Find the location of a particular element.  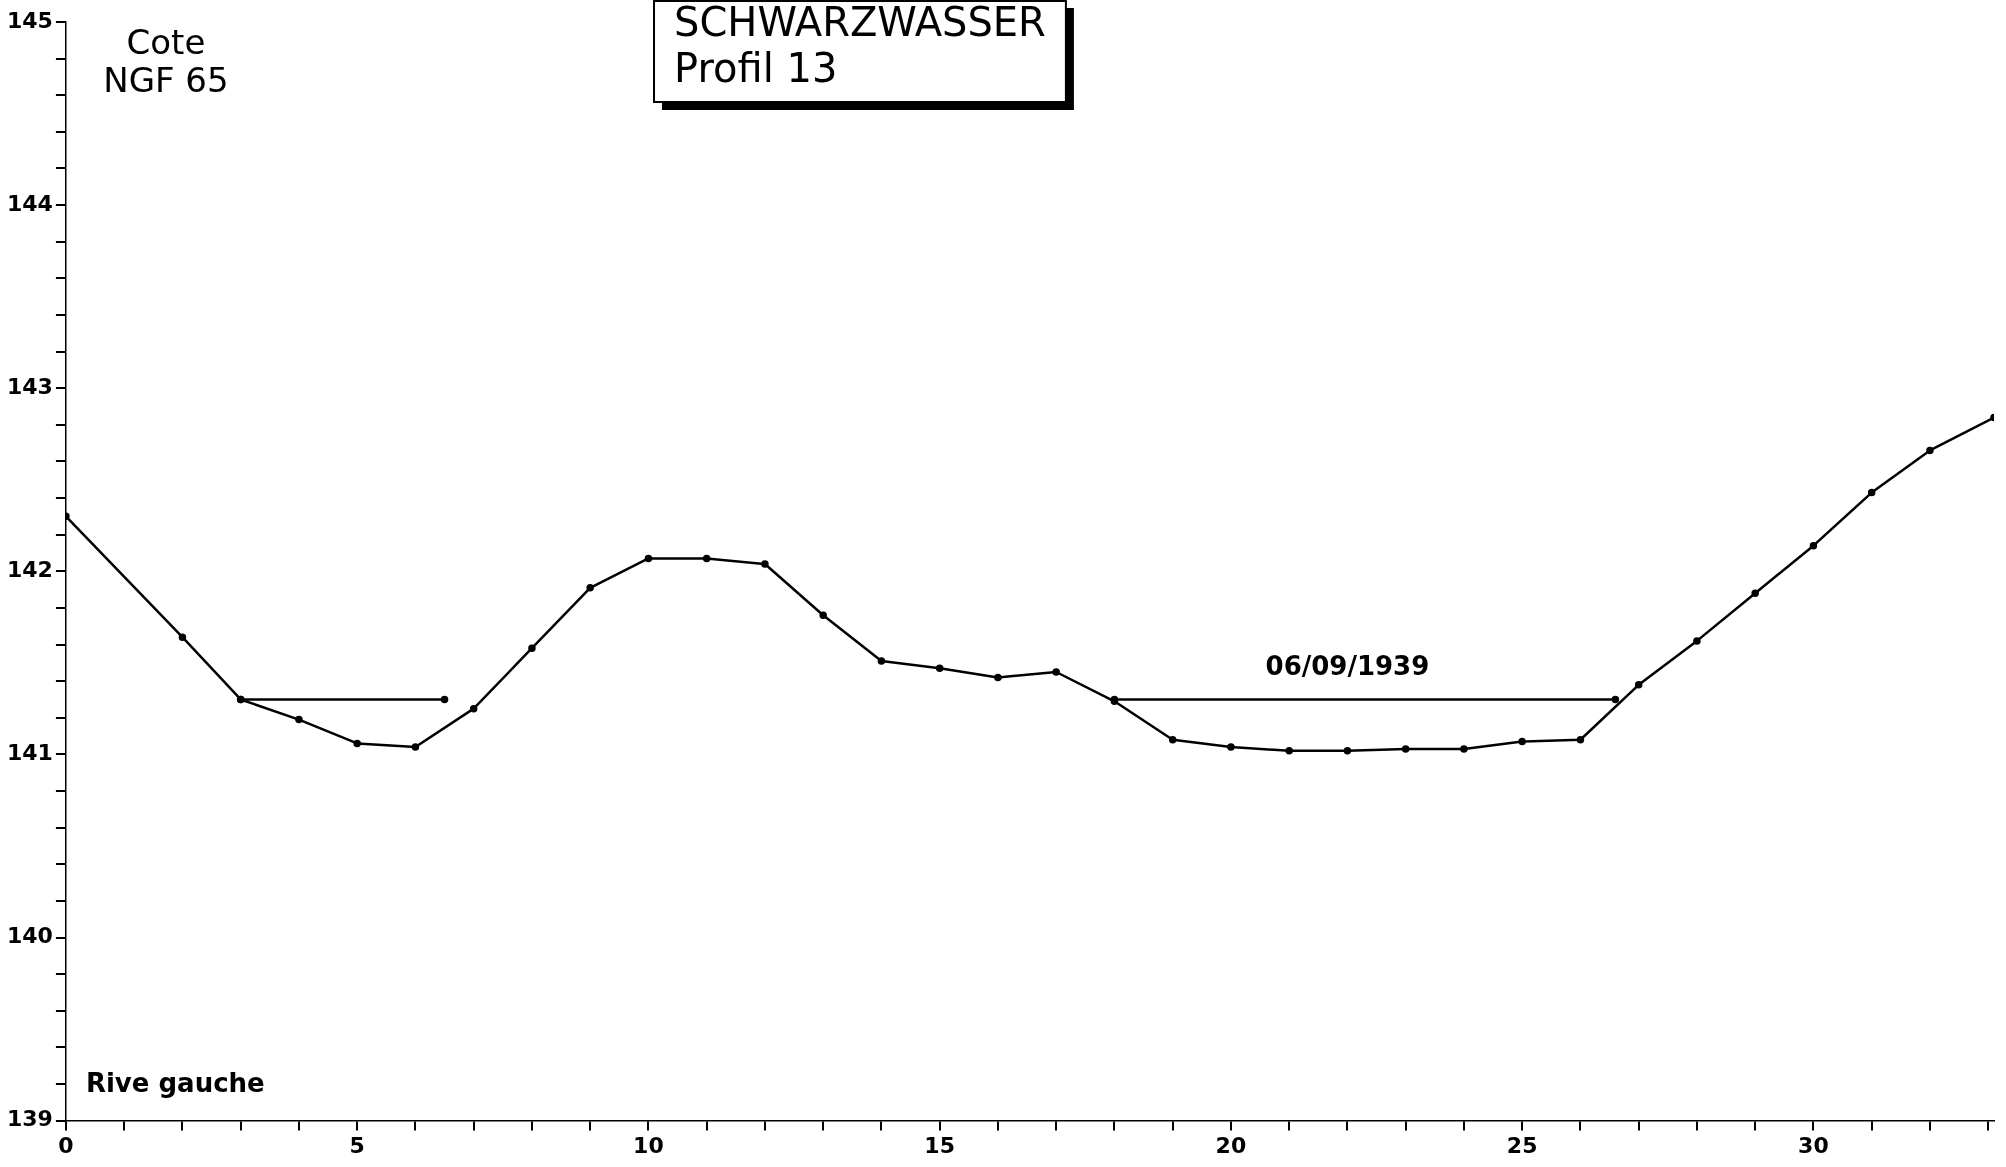

x-tick-label: 0 is located at coordinates (66, 1145).